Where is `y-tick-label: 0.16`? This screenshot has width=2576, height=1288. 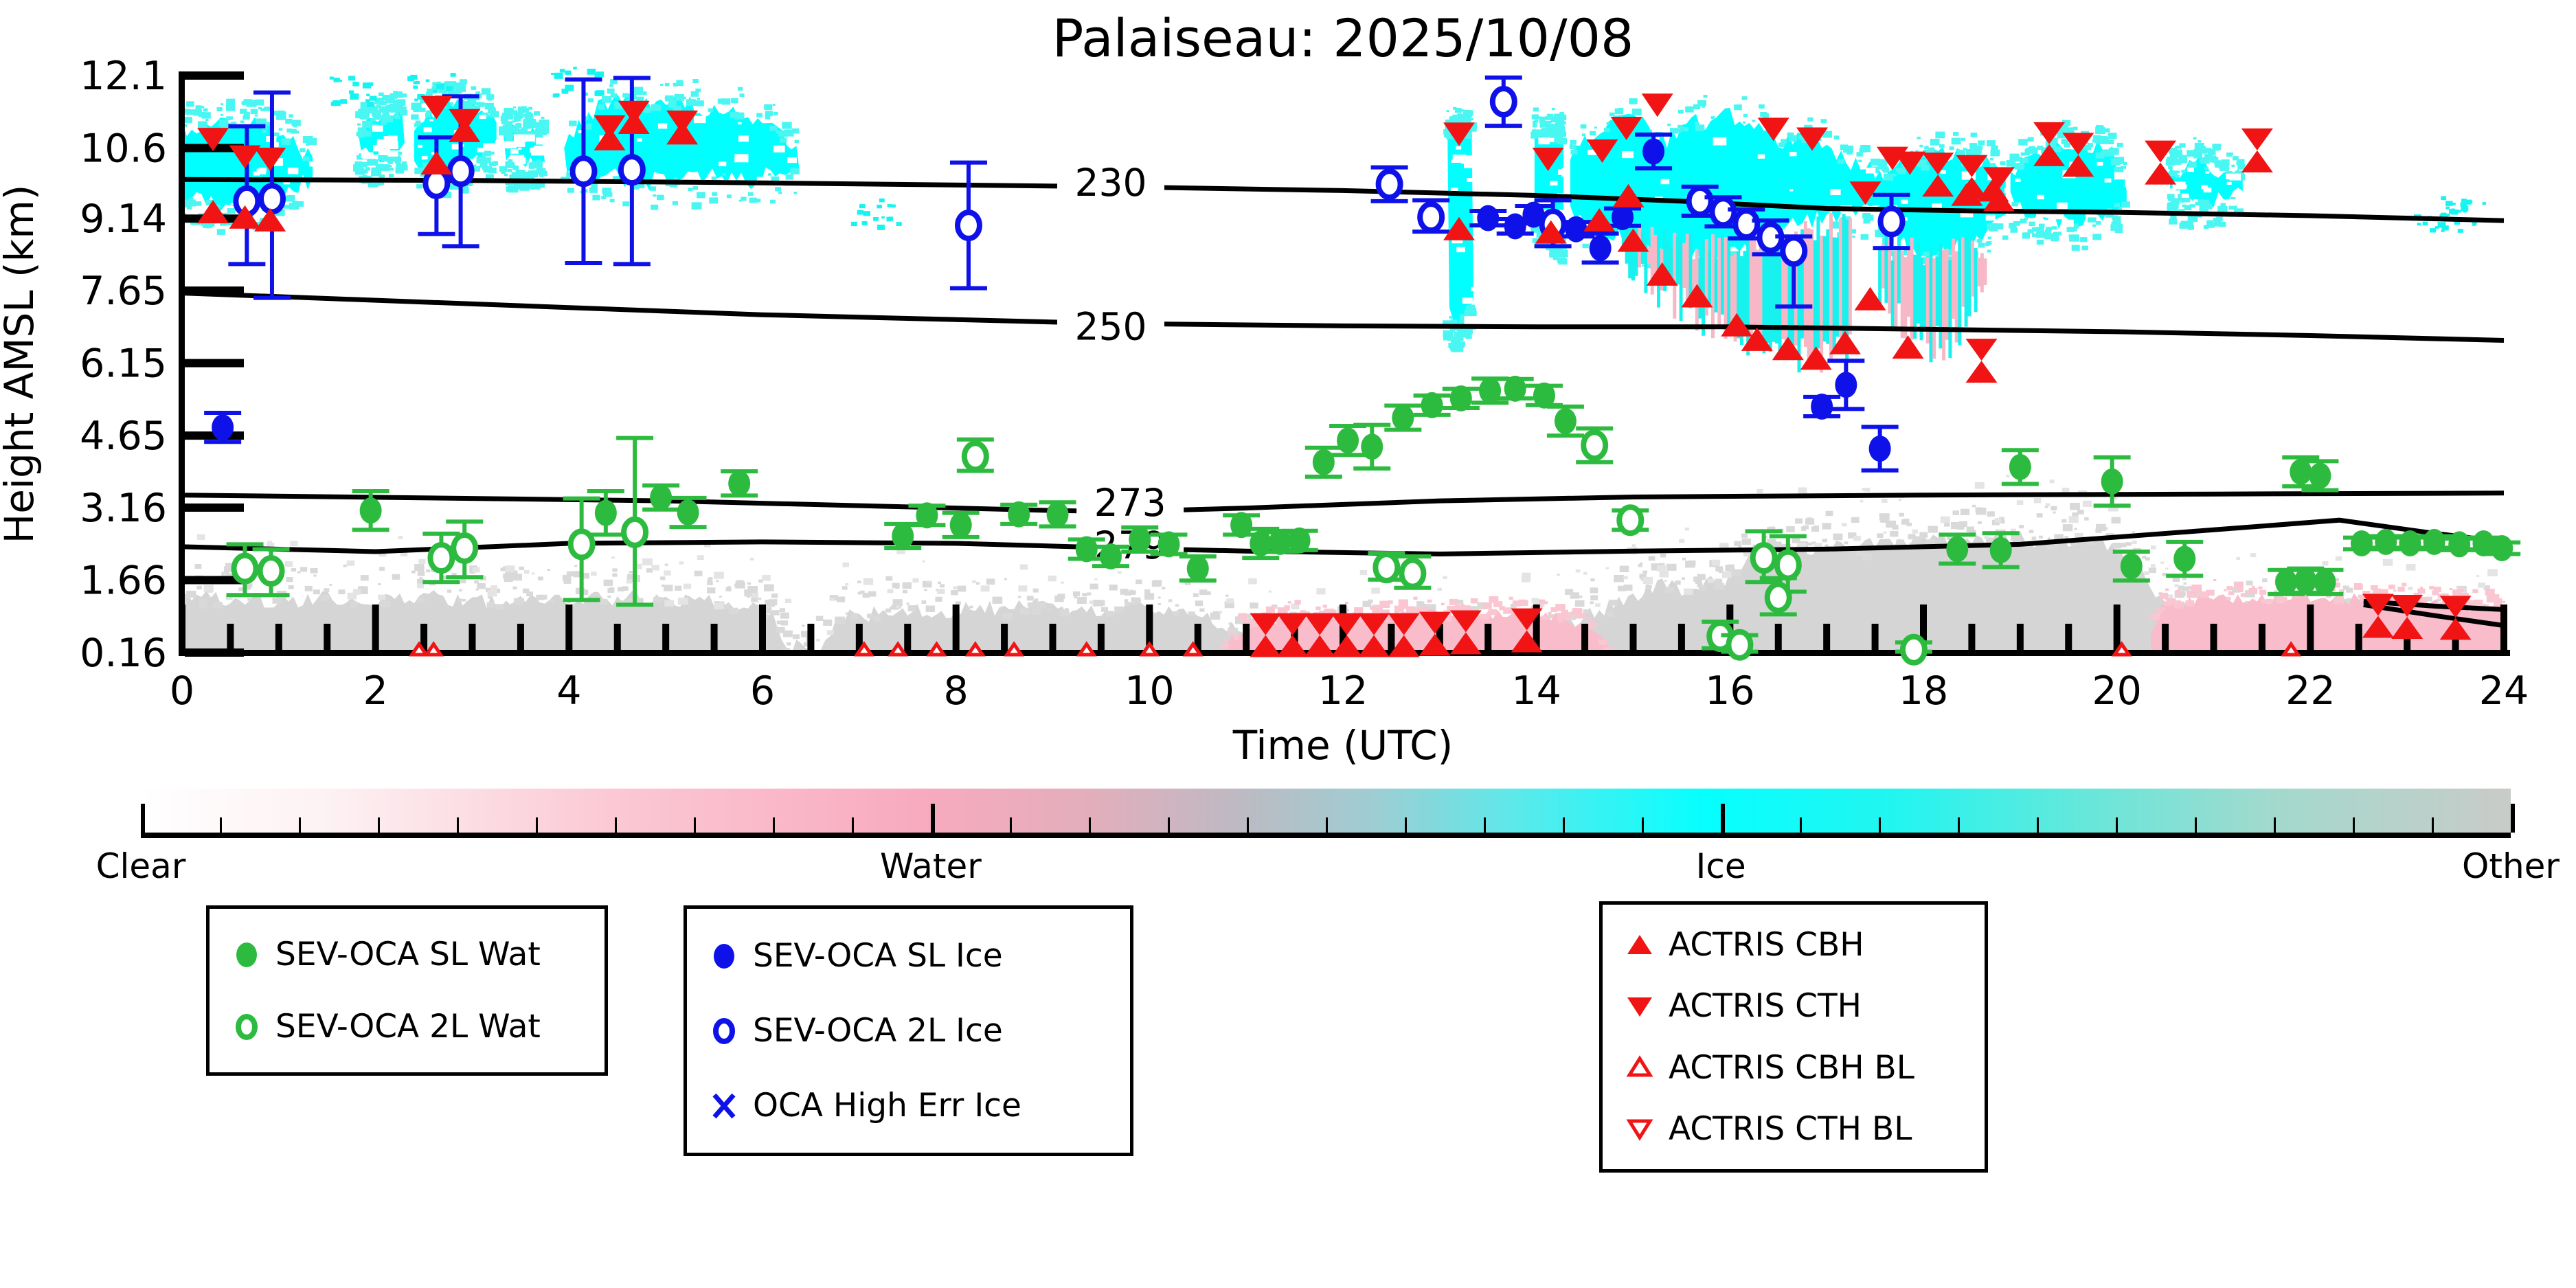
y-tick-label: 0.16 is located at coordinates (123, 653).